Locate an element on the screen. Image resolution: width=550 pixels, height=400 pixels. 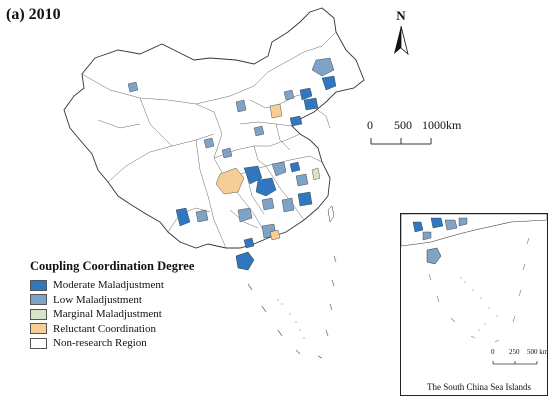
region-marginal is located at coordinates (316, 174).